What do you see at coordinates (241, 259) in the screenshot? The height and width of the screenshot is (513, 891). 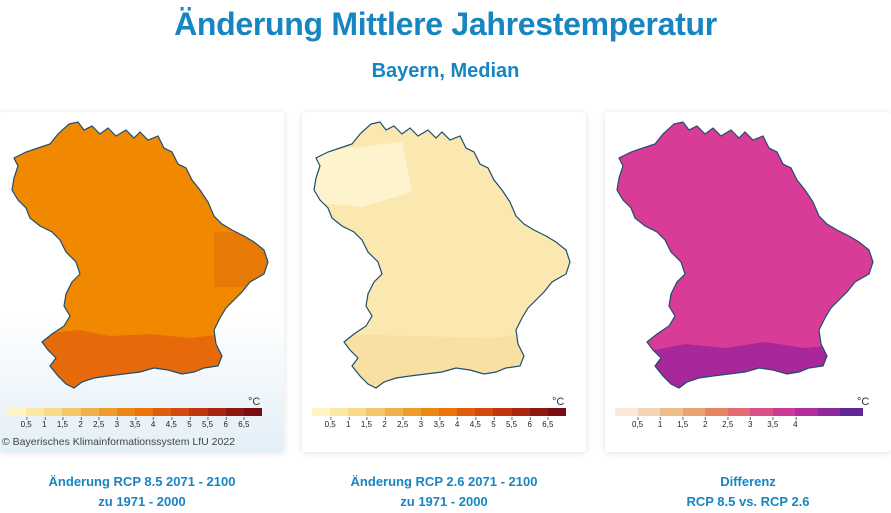 I see `map-fill-east` at bounding box center [241, 259].